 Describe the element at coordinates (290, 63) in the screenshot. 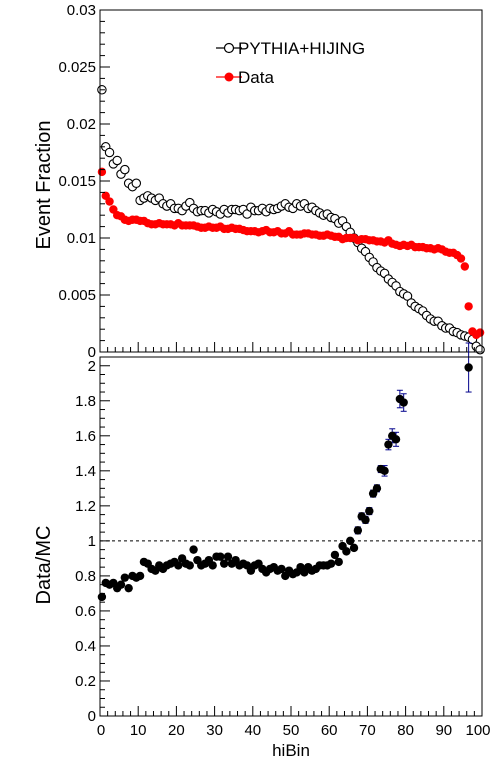

I see `legend: PYTHIA+HIJING Data` at that location.